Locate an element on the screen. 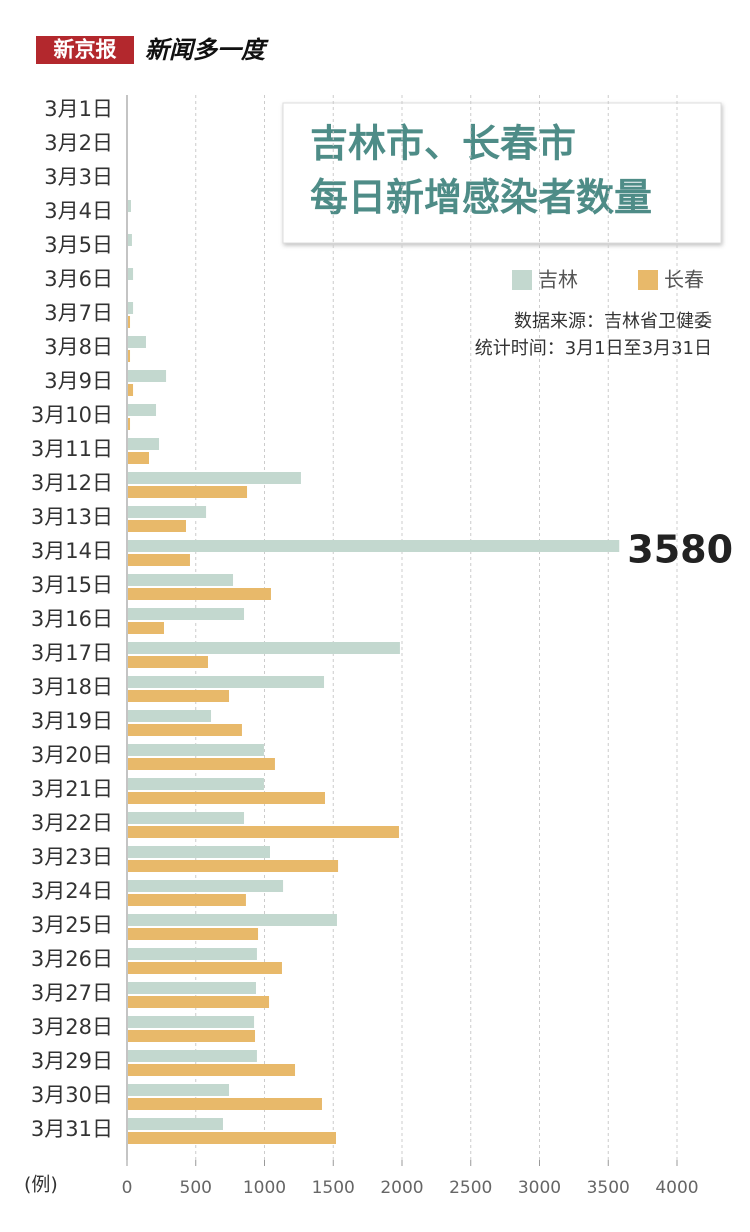 The height and width of the screenshot is (1232, 750). y-tick-label: 3月13日 is located at coordinates (72, 517).